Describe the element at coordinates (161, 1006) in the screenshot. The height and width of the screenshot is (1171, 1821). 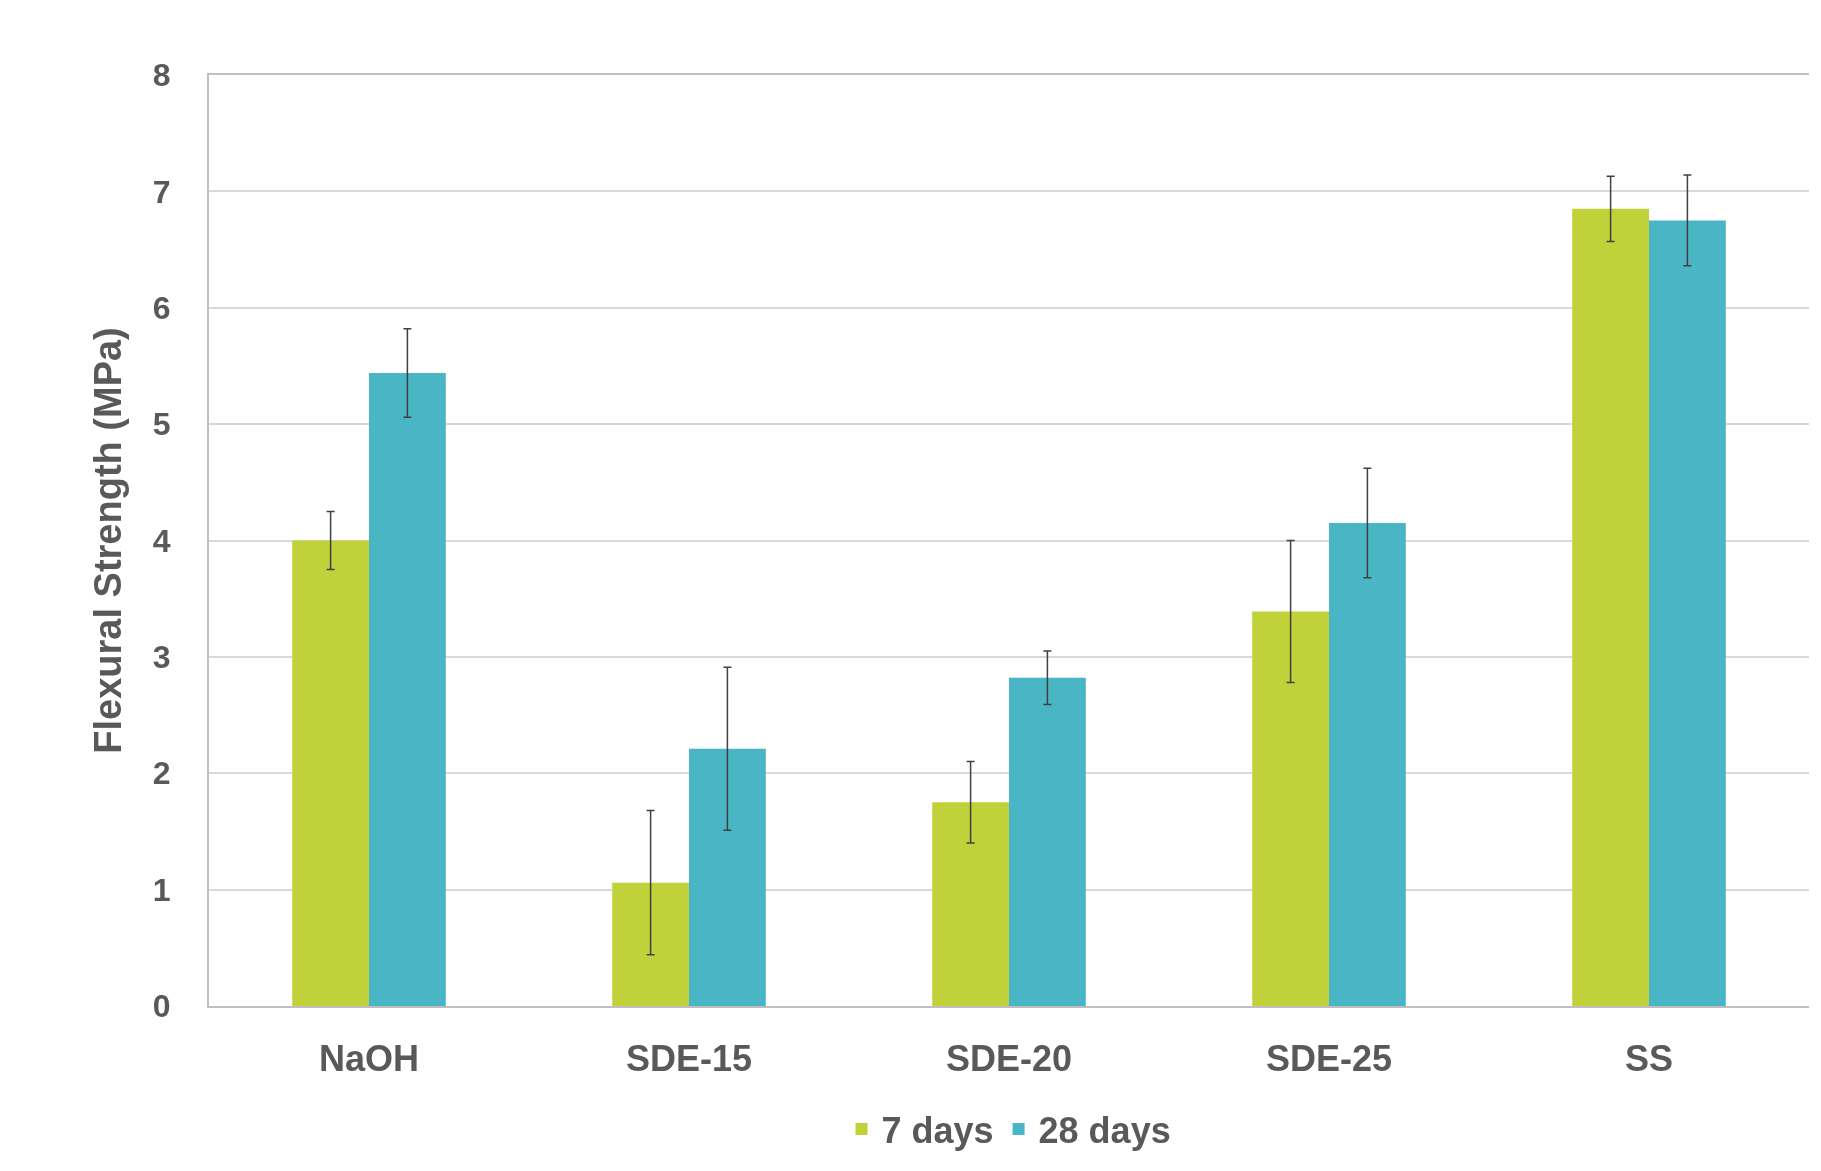
I see `y-tick-label: 0` at that location.